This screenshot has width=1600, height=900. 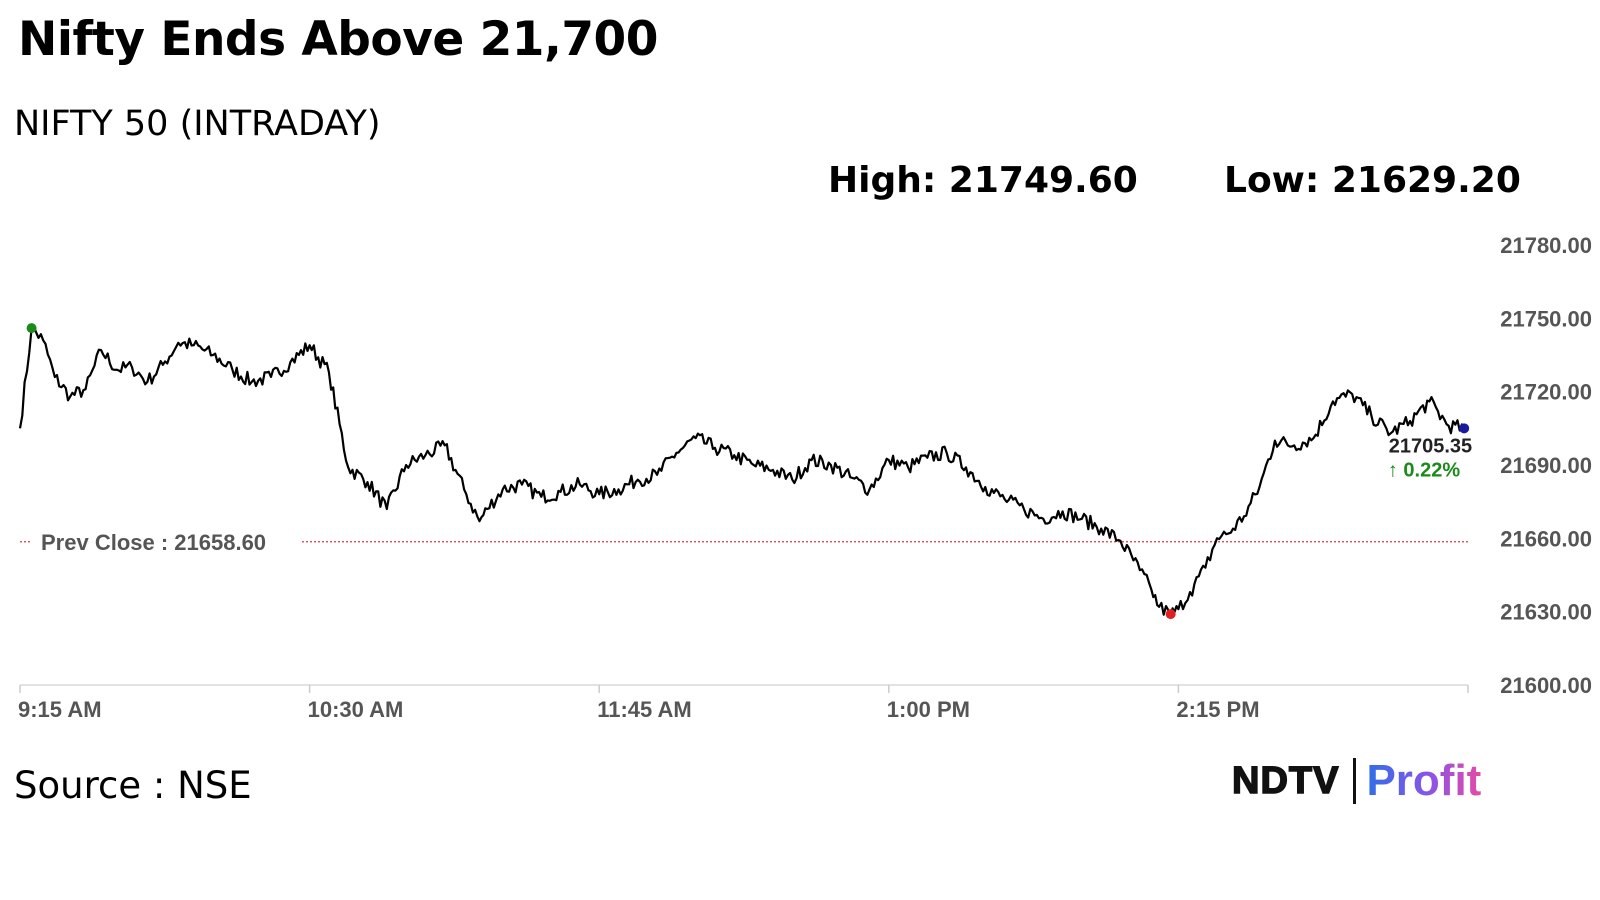 What do you see at coordinates (197, 124) in the screenshot?
I see `chart-title: NIFTY 50 (INTRADAY)` at bounding box center [197, 124].